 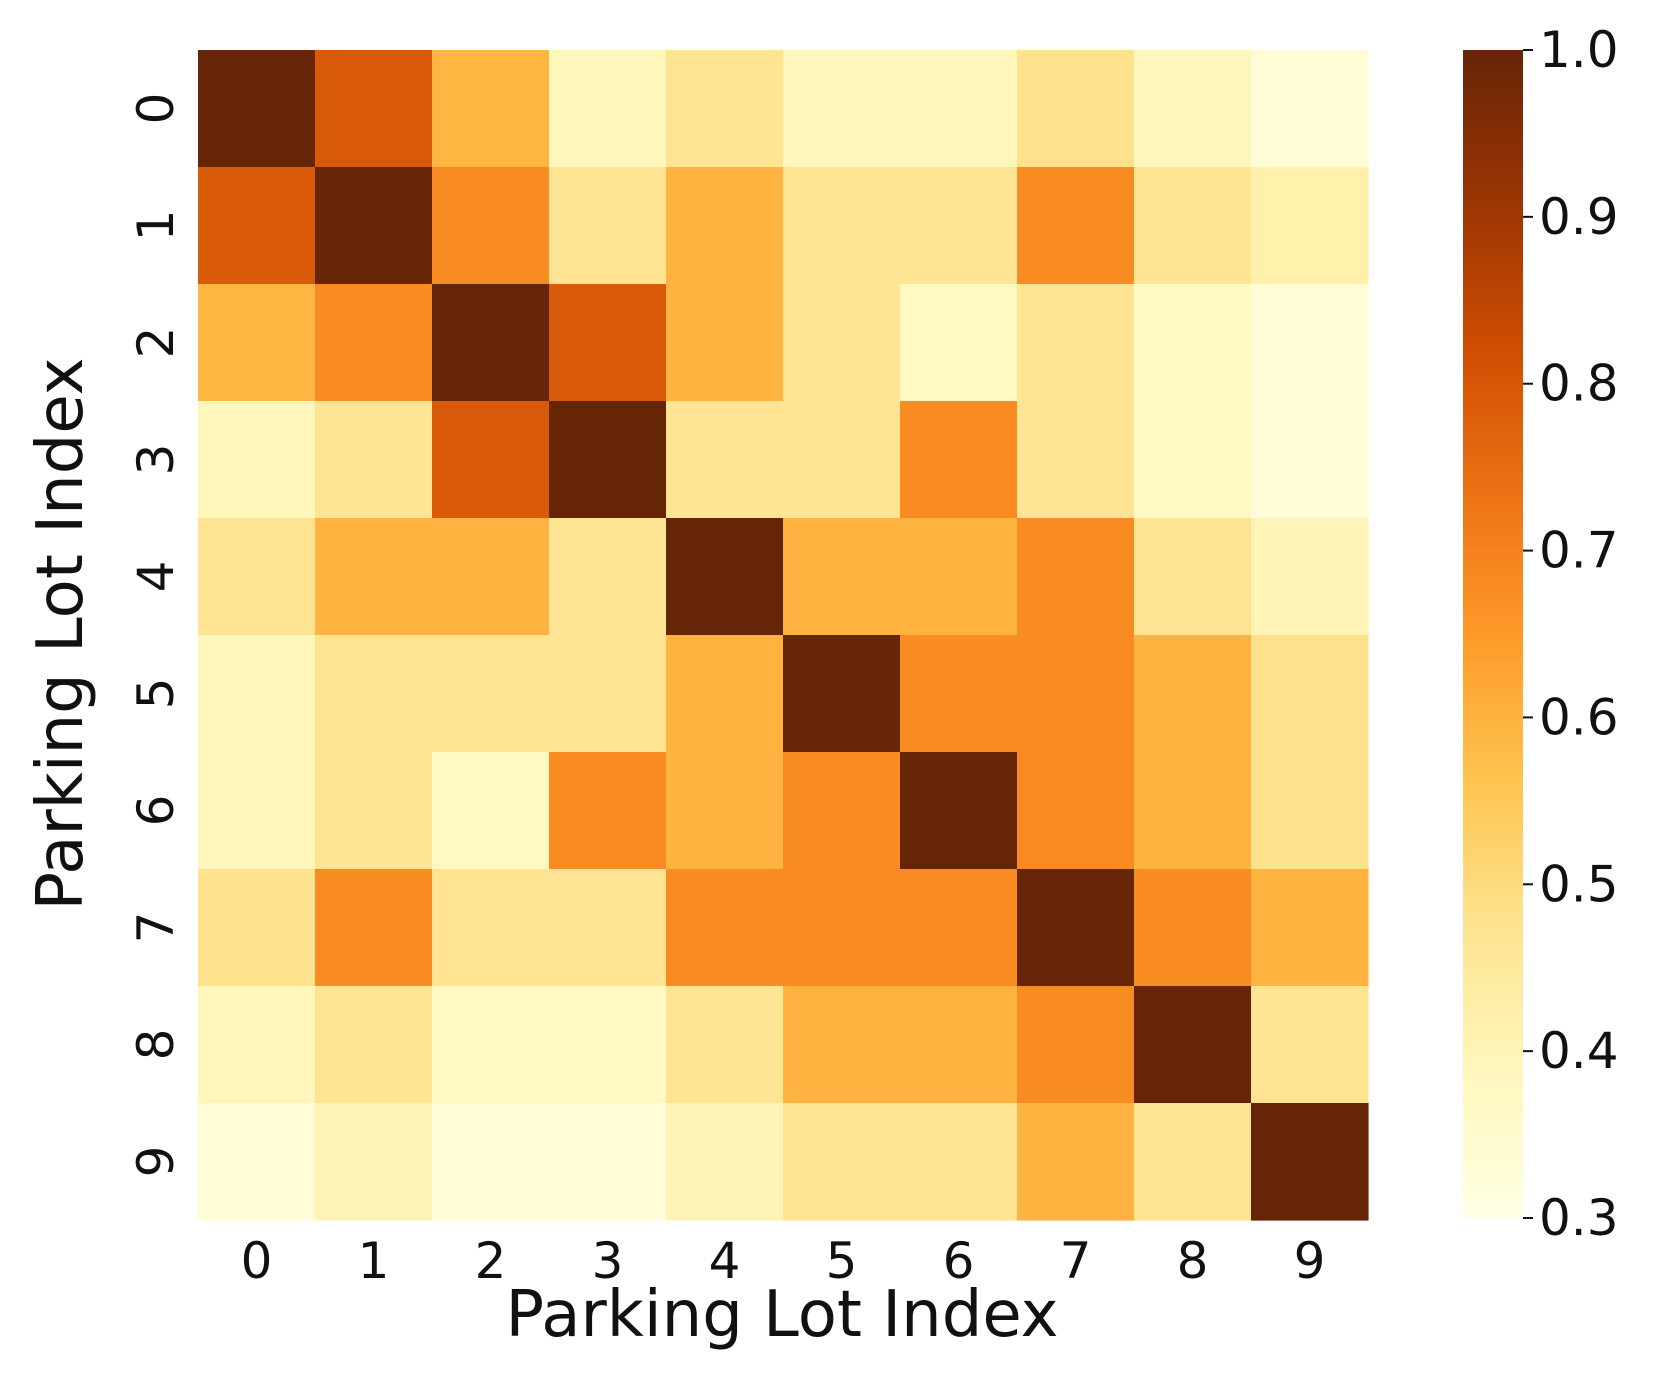 What do you see at coordinates (1579, 384) in the screenshot?
I see `colorbar-tick-label: 0.8` at bounding box center [1579, 384].